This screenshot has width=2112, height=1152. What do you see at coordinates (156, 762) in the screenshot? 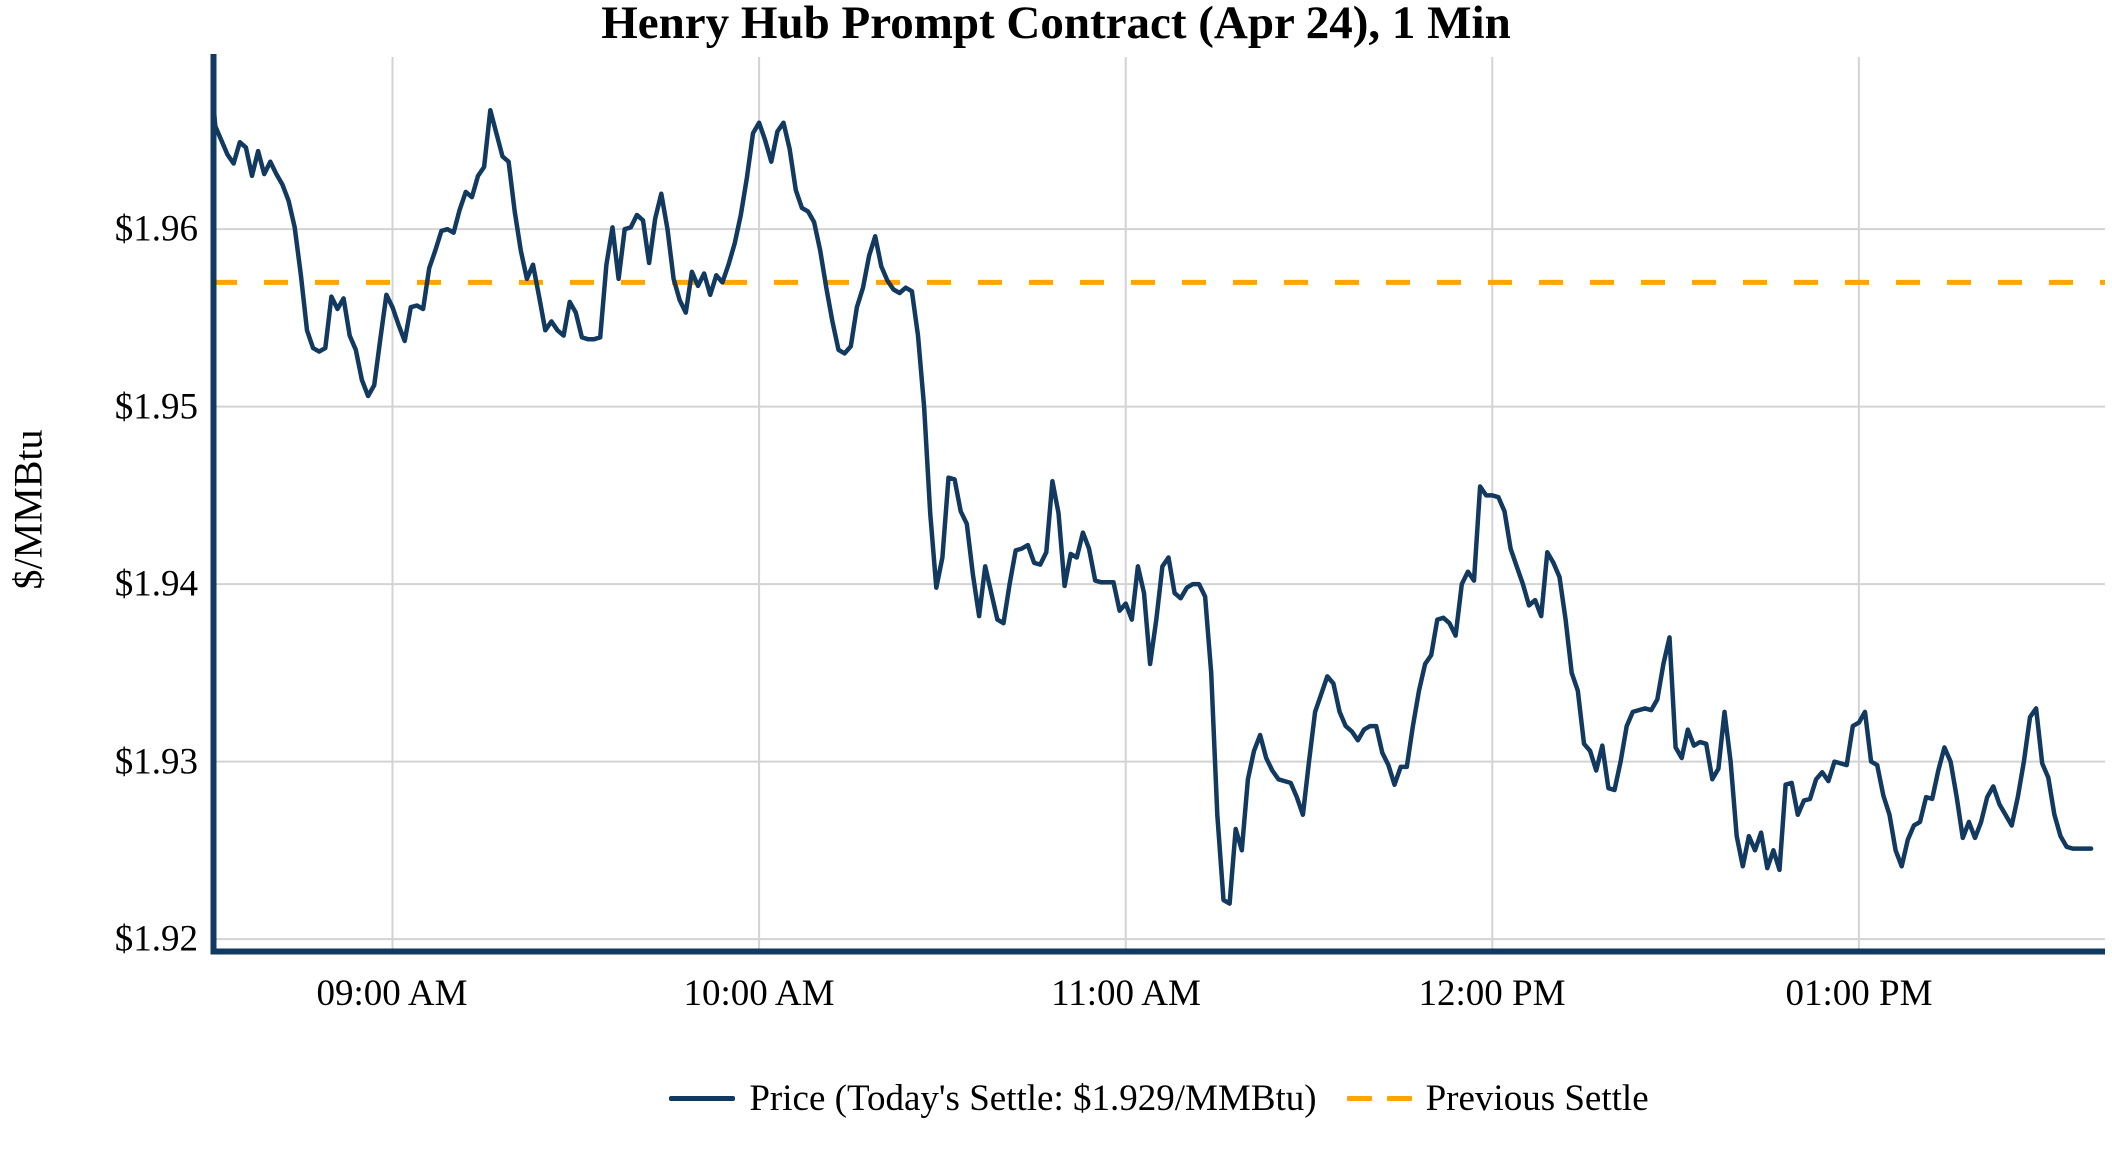
I see `y-tick-1.93: $1.93` at bounding box center [156, 762].